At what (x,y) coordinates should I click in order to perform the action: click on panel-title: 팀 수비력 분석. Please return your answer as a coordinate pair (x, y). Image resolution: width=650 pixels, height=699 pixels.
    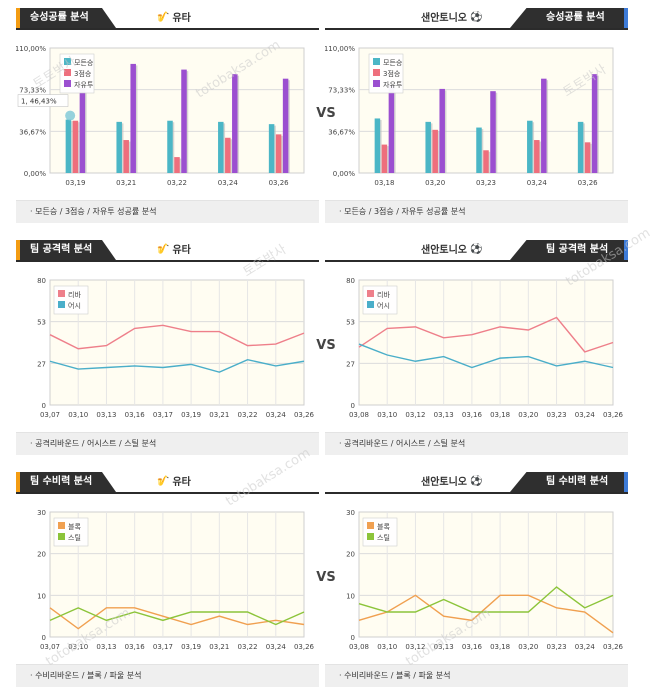
    Looking at the image, I should click on (569, 482).